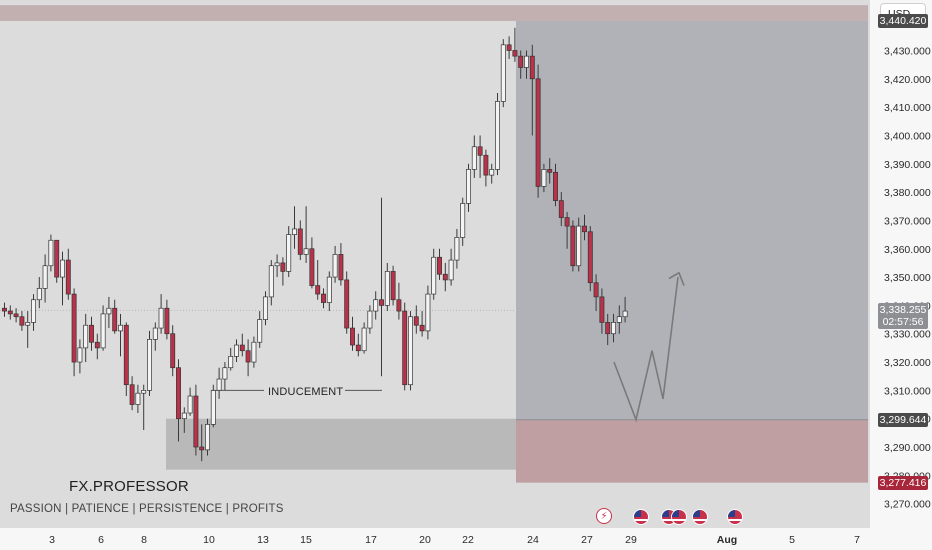  Describe the element at coordinates (604, 516) in the screenshot. I see `lightning-event-icon: ⚡` at that location.